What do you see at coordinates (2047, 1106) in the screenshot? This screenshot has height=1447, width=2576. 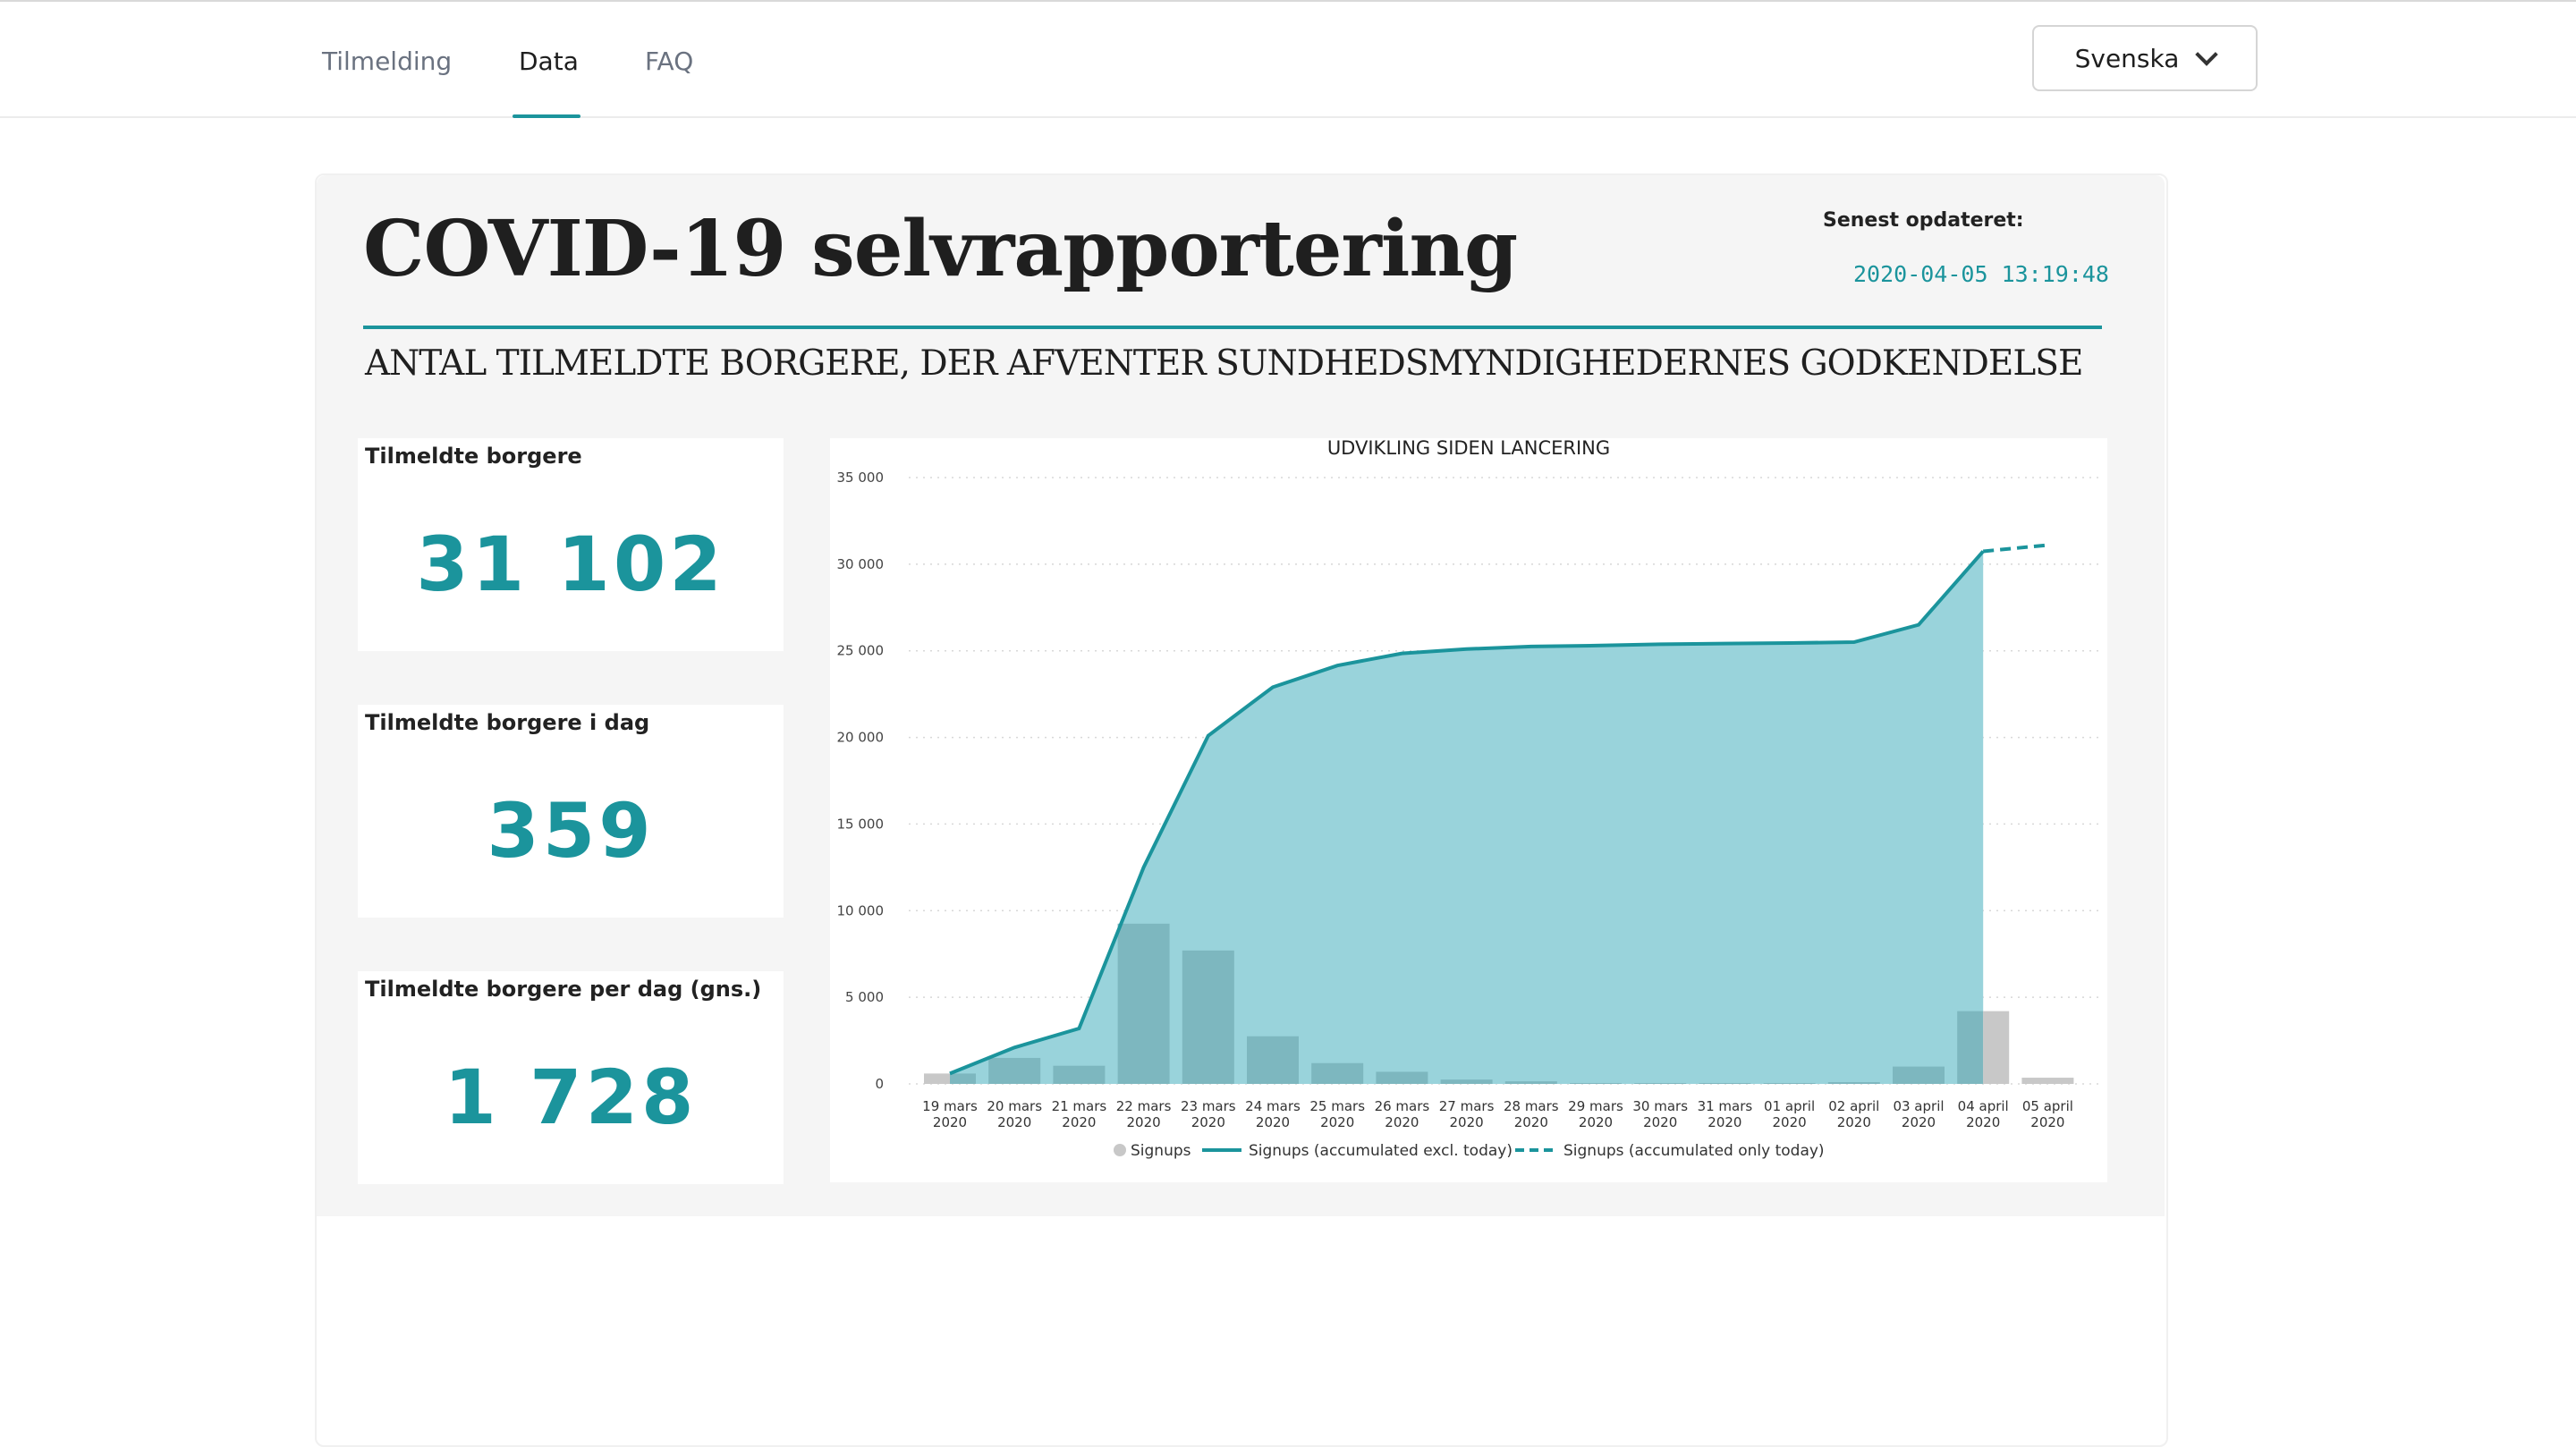 I see `x-tick-label: 05 april` at bounding box center [2047, 1106].